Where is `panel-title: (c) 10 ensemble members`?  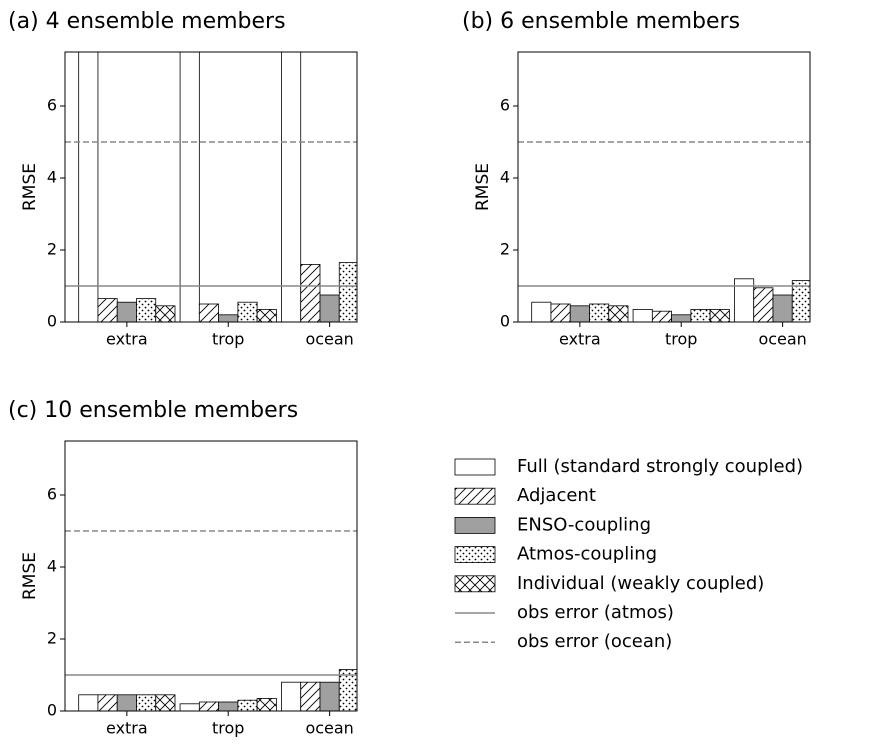 panel-title: (c) 10 ensemble members is located at coordinates (153, 410).